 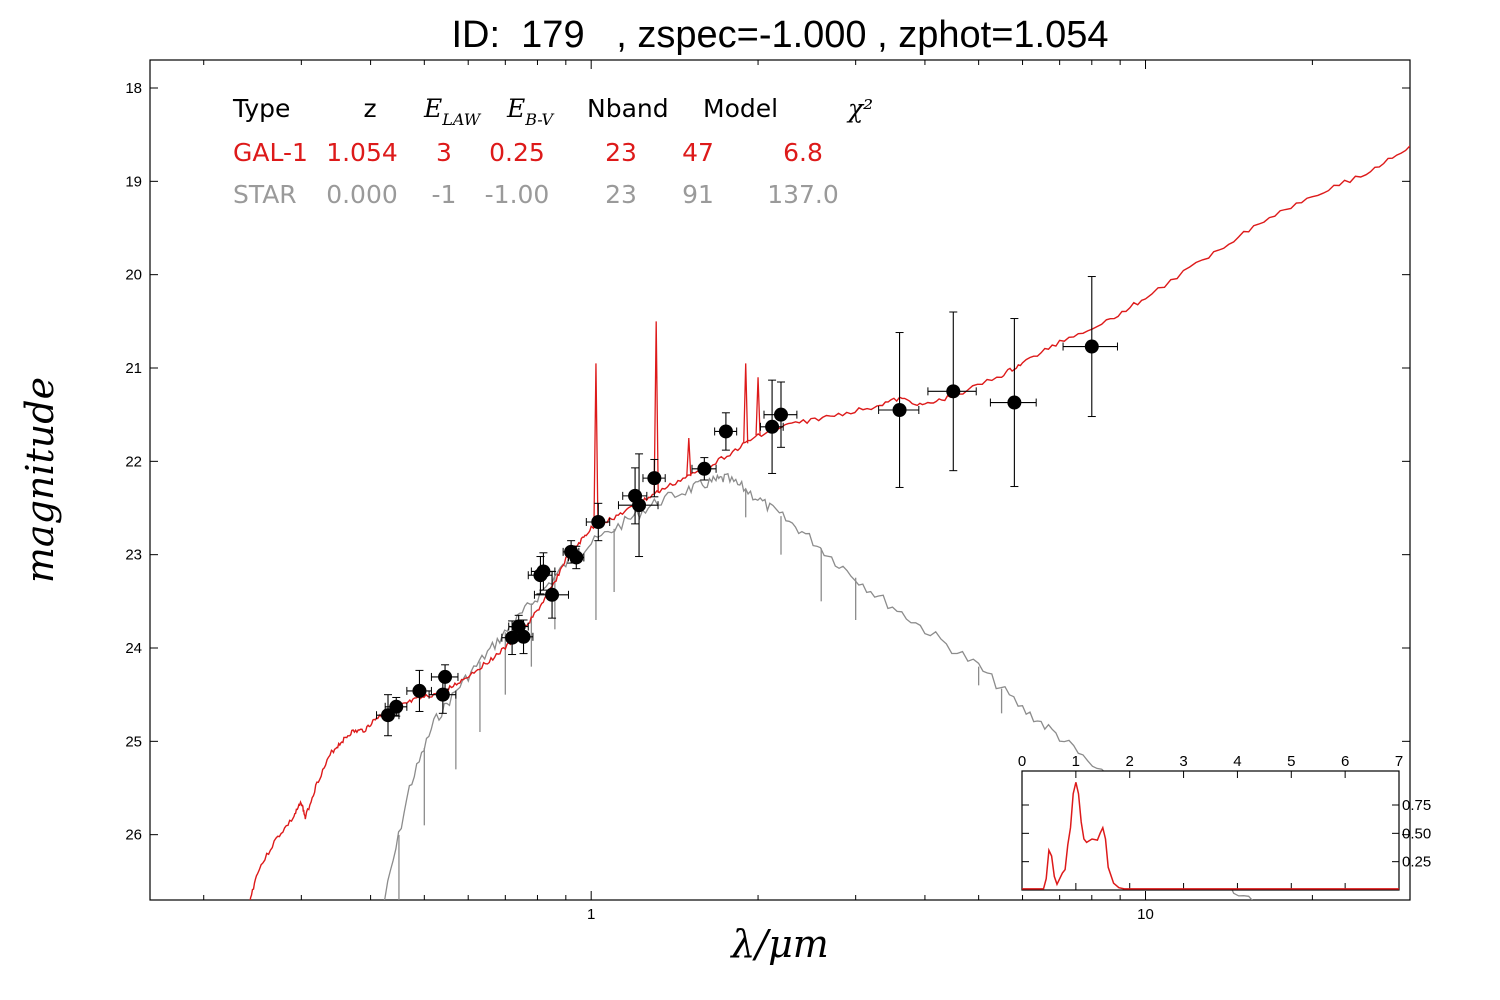 What do you see at coordinates (1022, 761) in the screenshot?
I see `inset-x-tick-label-0: 0` at bounding box center [1022, 761].